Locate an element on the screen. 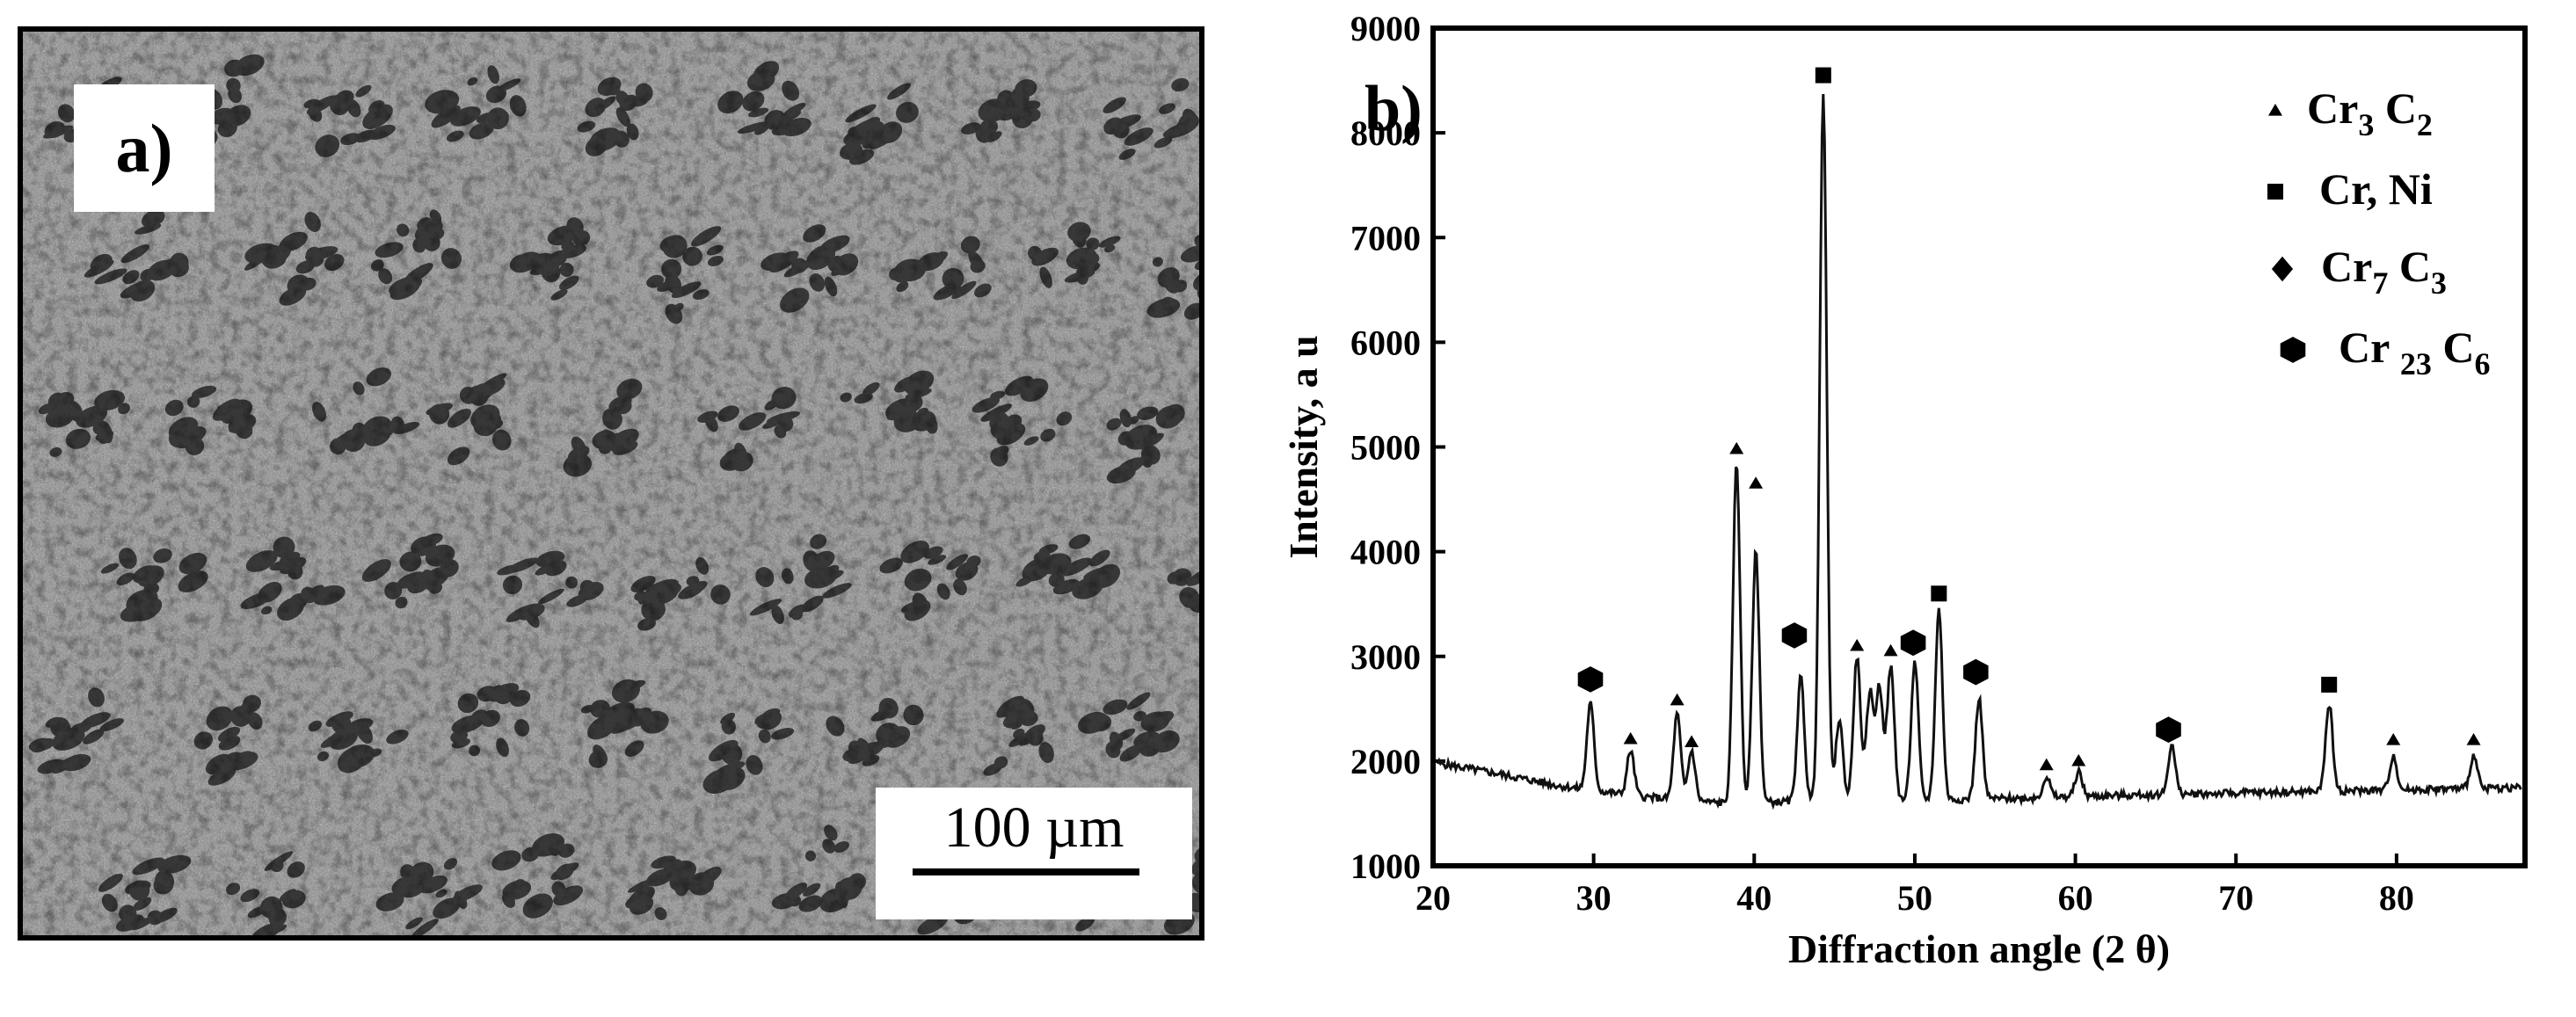  legend-label: Cr 23 C6 is located at coordinates (2415, 352).